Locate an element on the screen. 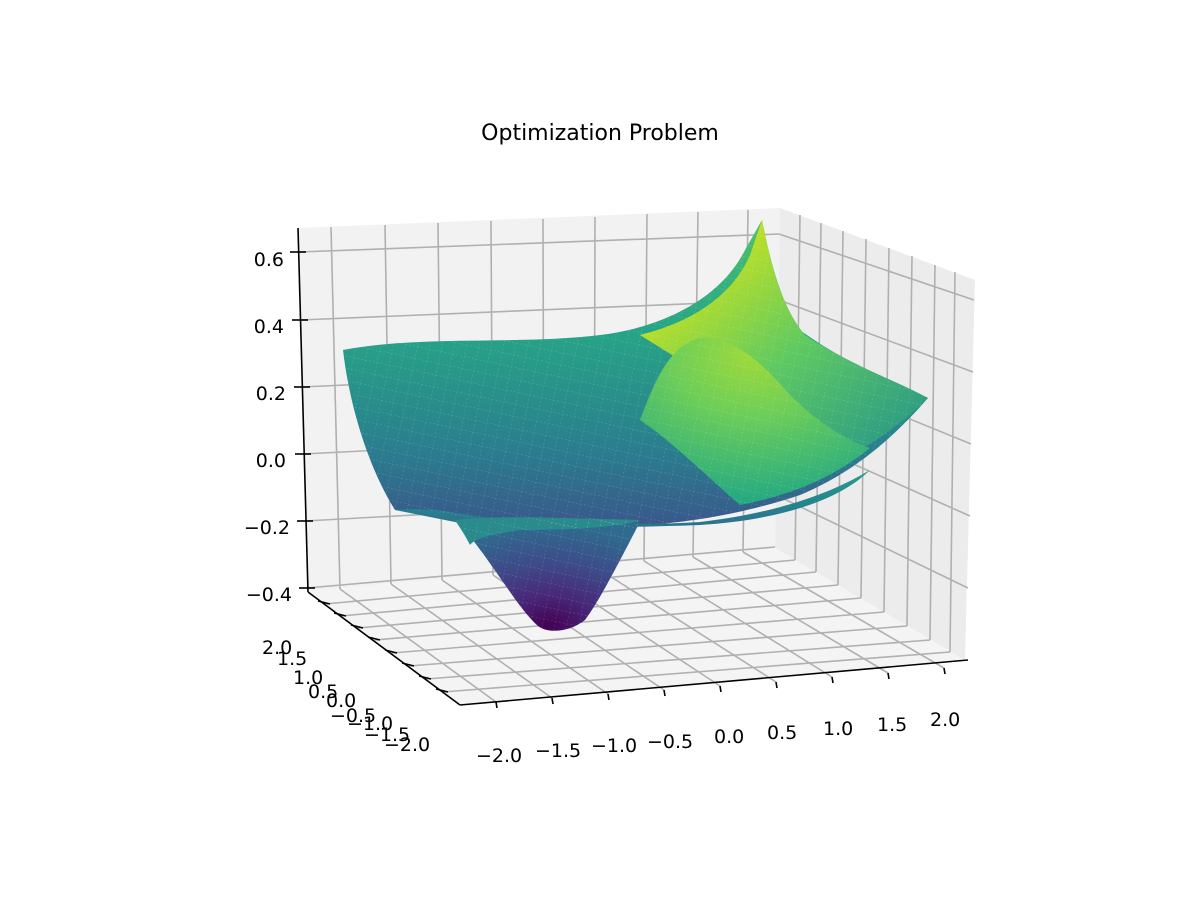  x-axis-line is located at coordinates (714, 682).